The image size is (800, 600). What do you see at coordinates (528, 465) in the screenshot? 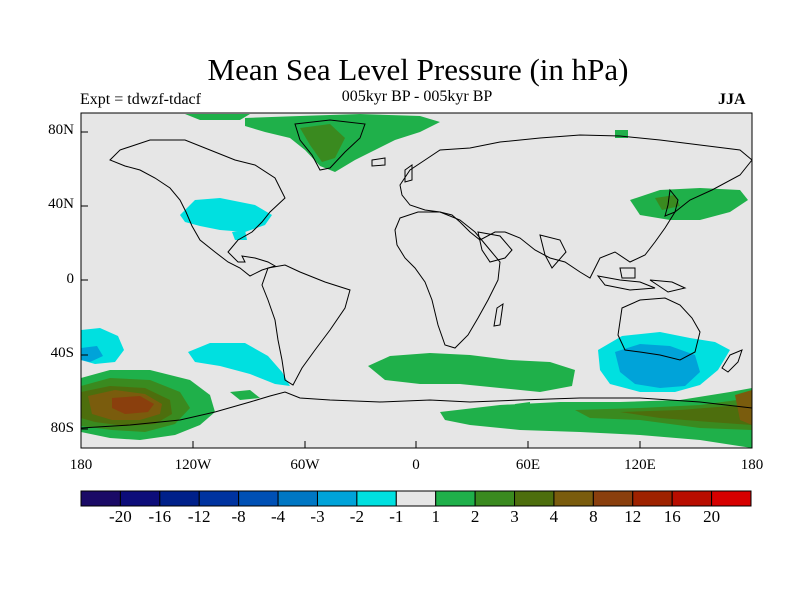
I see `lon-label-60e: 60E` at bounding box center [528, 465].